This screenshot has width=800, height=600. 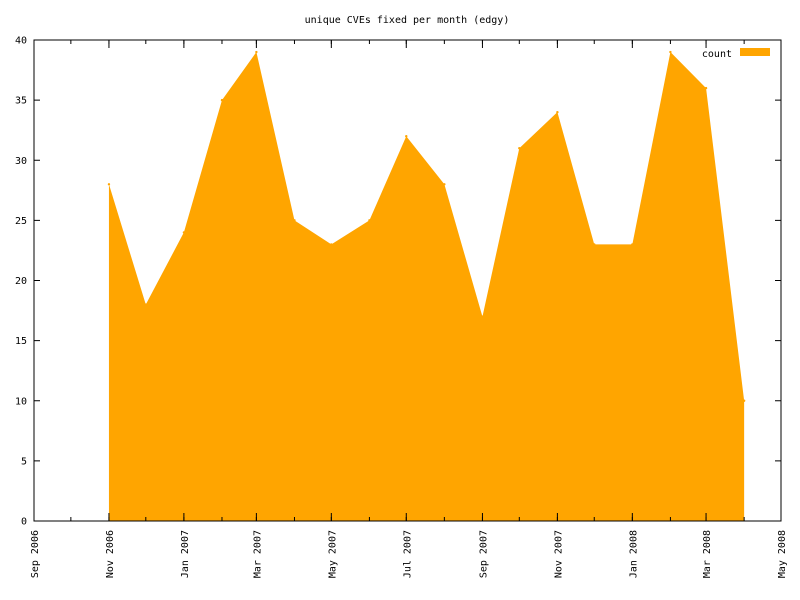 I want to click on y-tick-label: 15, so click(x=21, y=341).